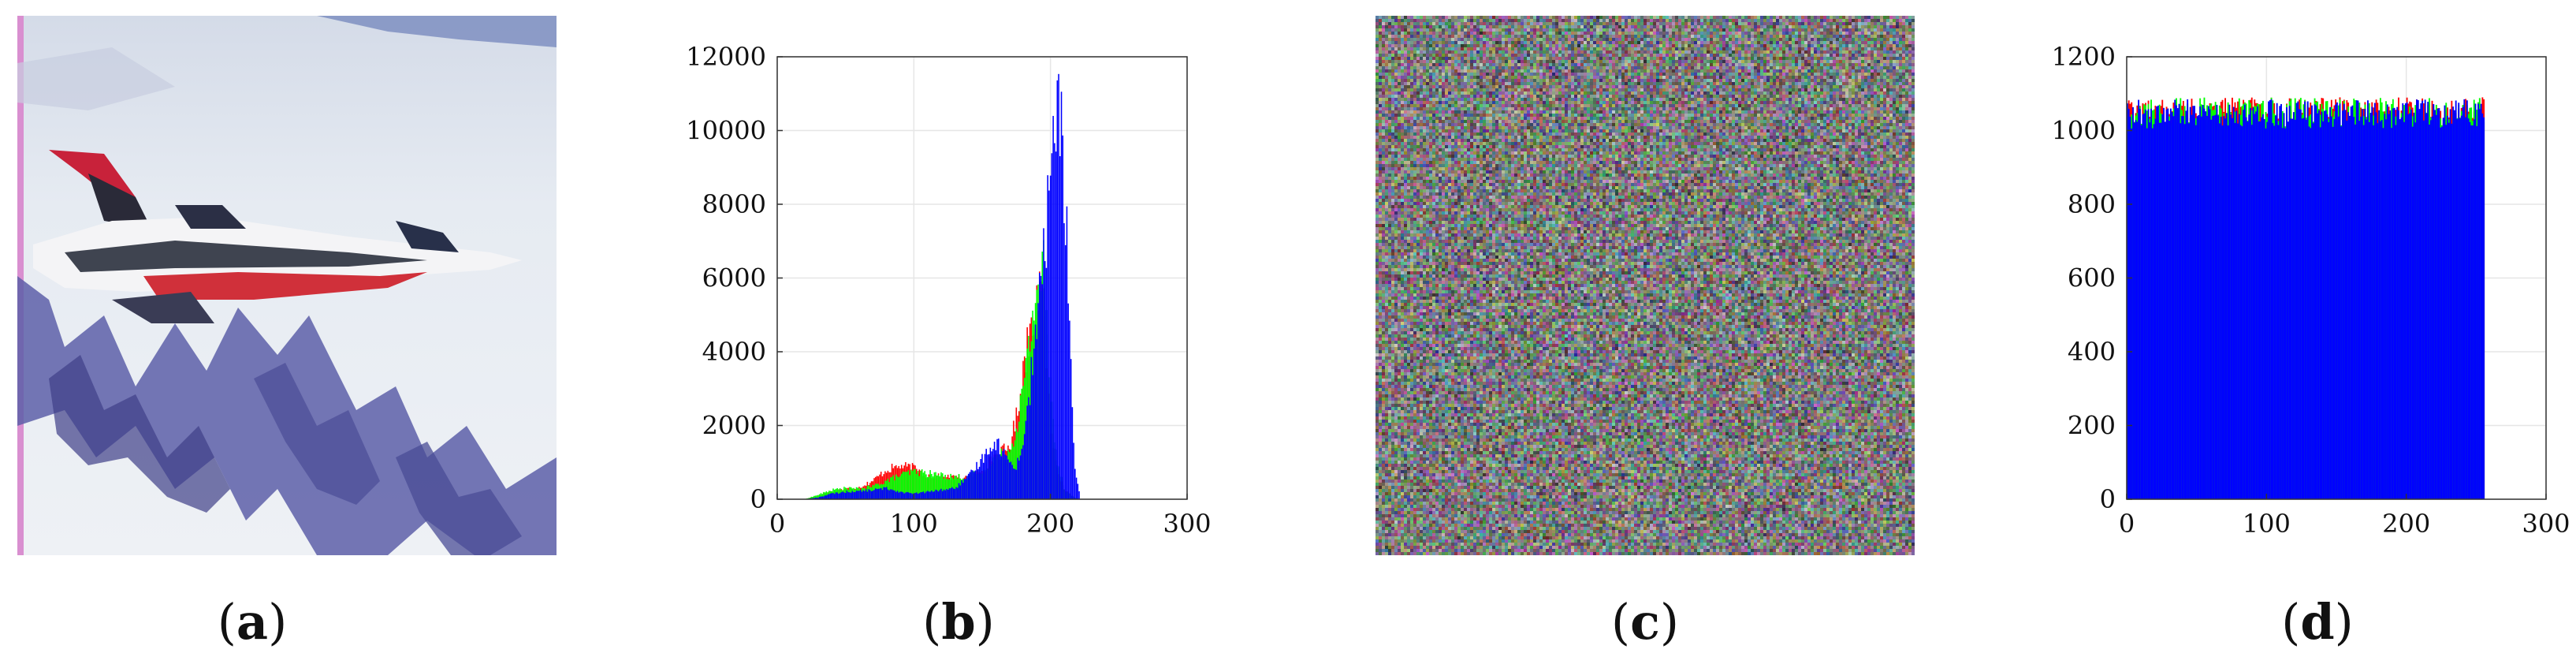  Describe the element at coordinates (2317, 622) in the screenshot. I see `caption-d: (d)` at that location.